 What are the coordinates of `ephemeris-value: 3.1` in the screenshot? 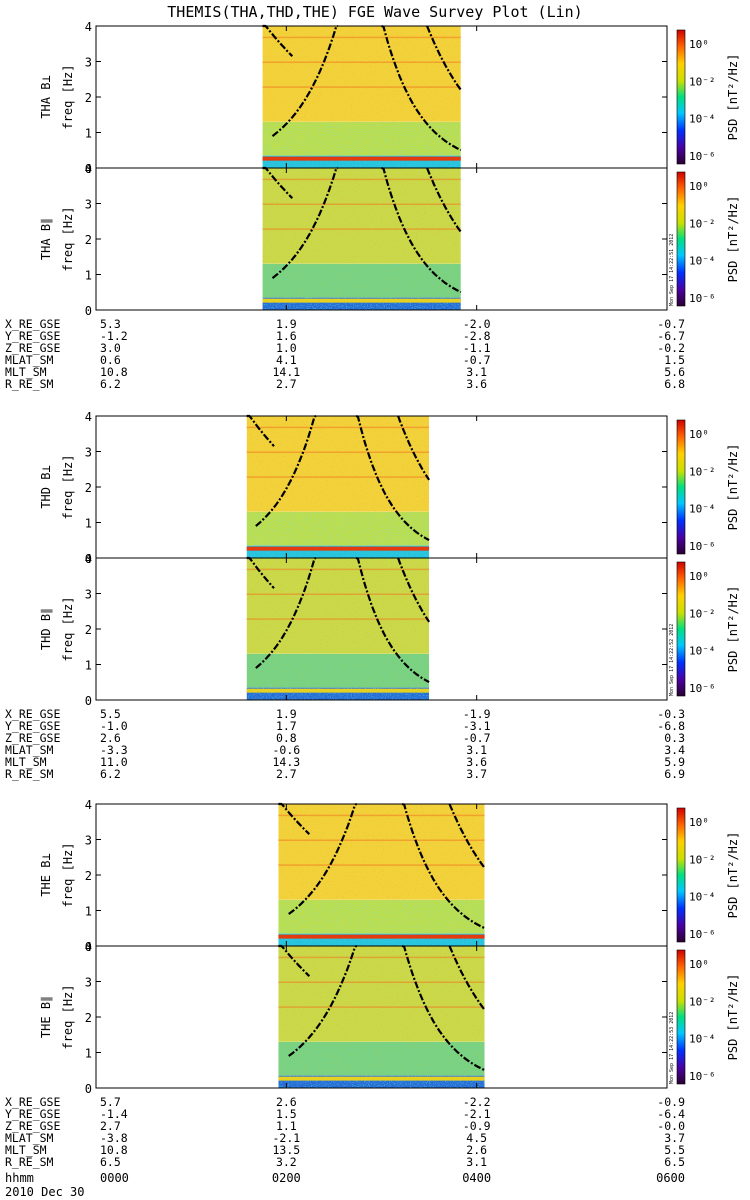 It's located at (476, 750).